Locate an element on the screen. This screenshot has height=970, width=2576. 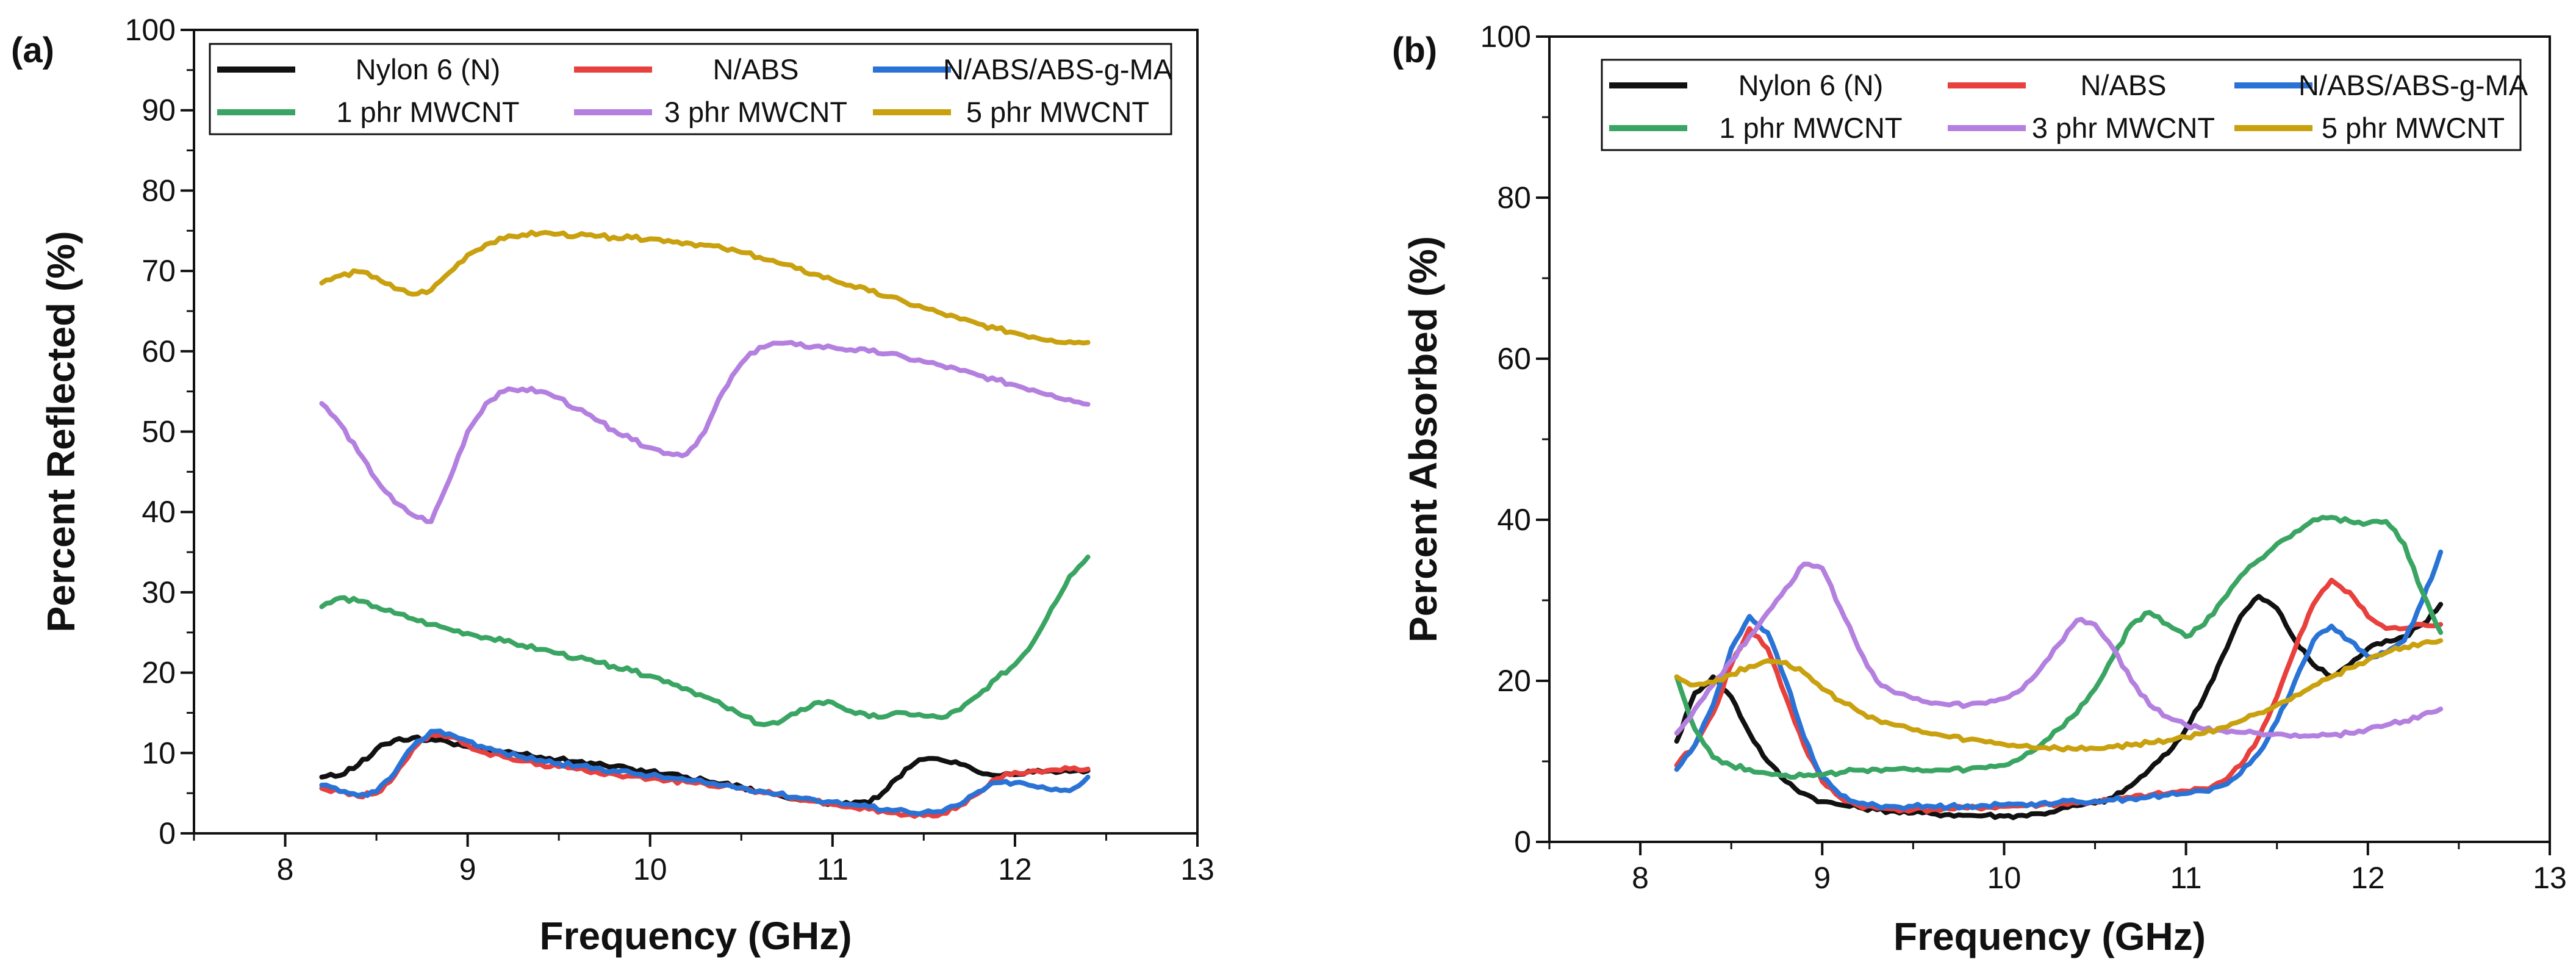
series-line-nylon is located at coordinates (2059, 707).